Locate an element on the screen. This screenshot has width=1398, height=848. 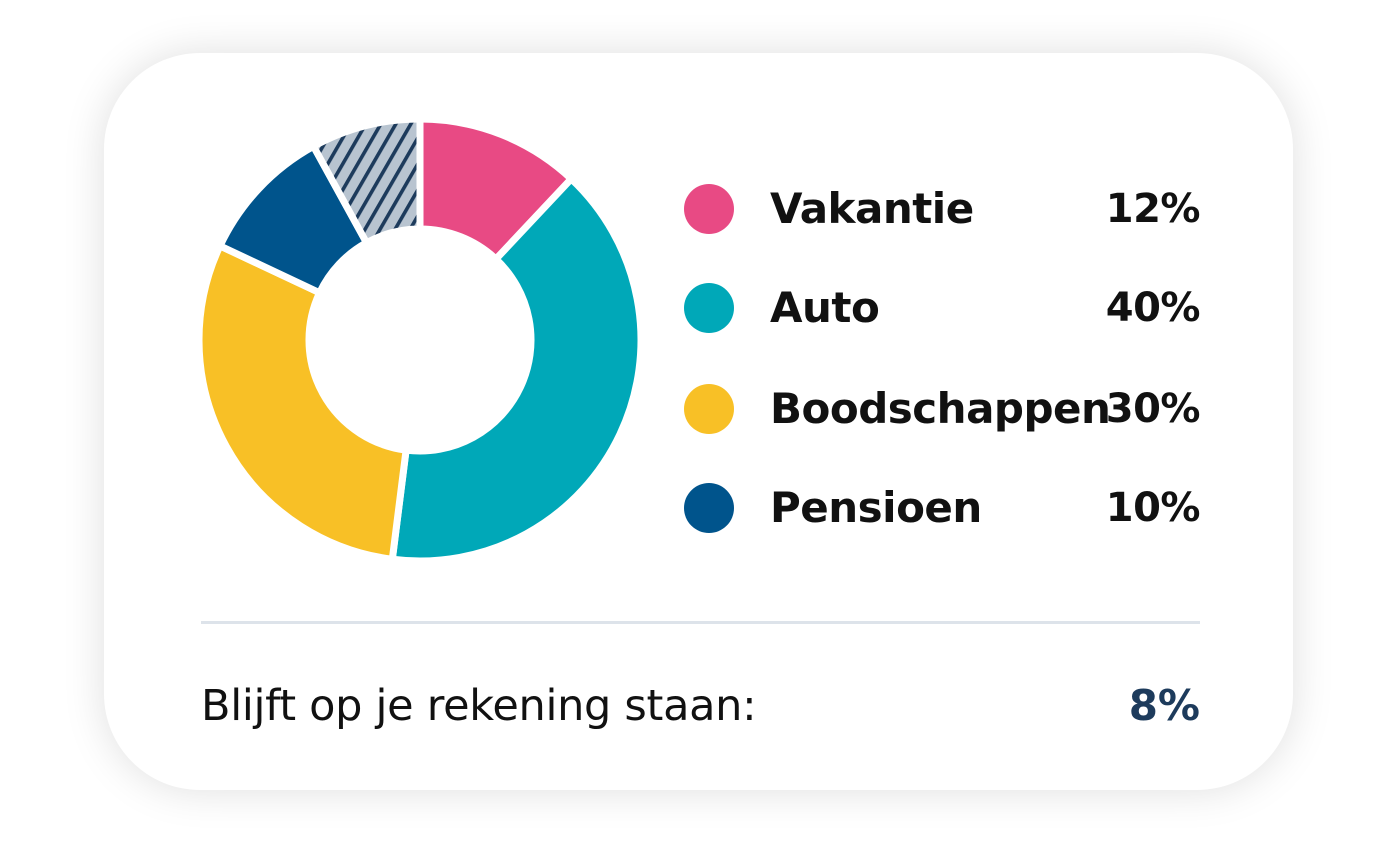
legend-dot-vakantie is located at coordinates (709, 209).